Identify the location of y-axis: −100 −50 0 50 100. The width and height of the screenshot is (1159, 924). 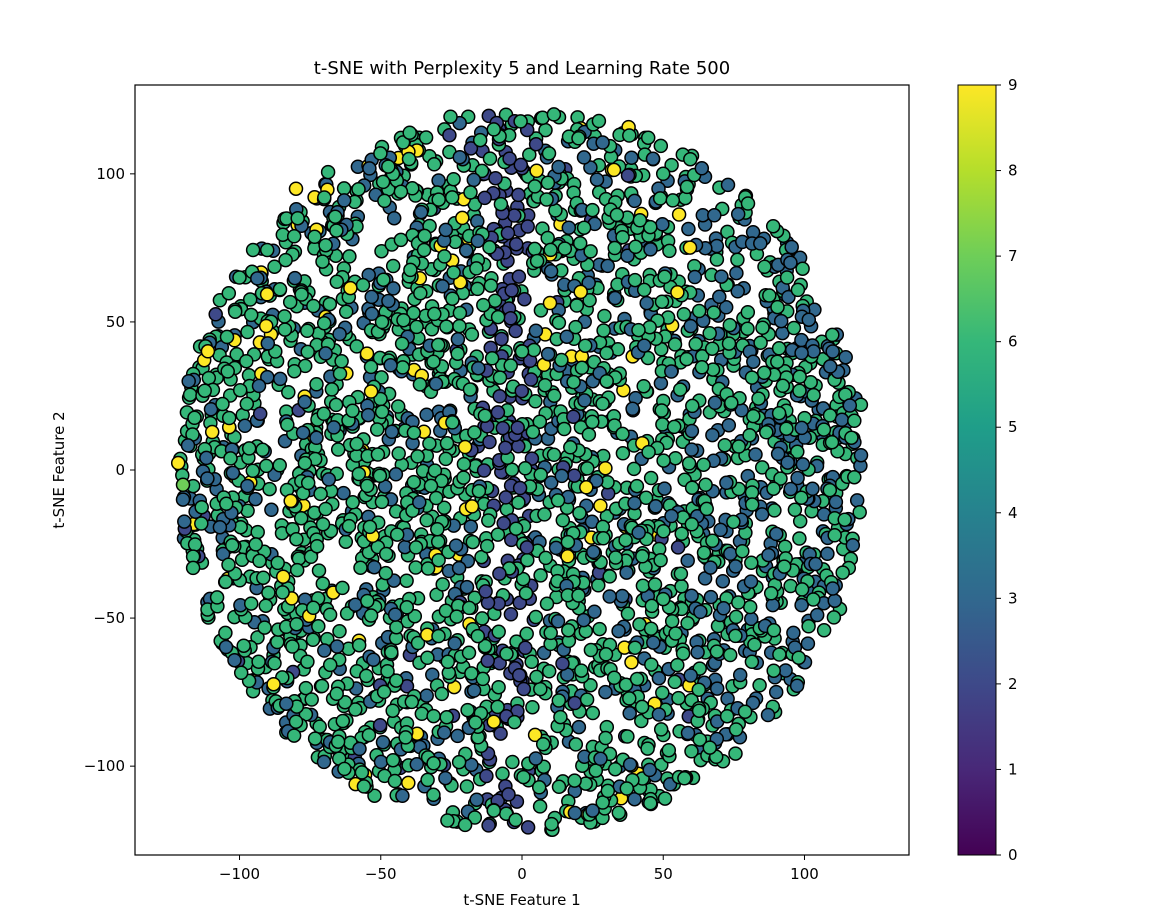
(109, 470).